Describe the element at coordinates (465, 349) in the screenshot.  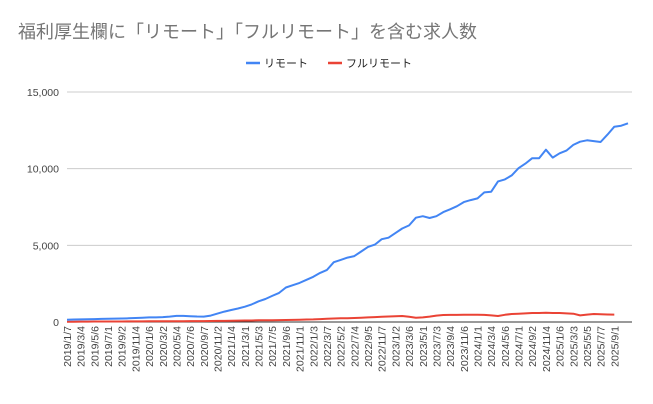
I see `x-tick-label: 2023/11/6` at that location.